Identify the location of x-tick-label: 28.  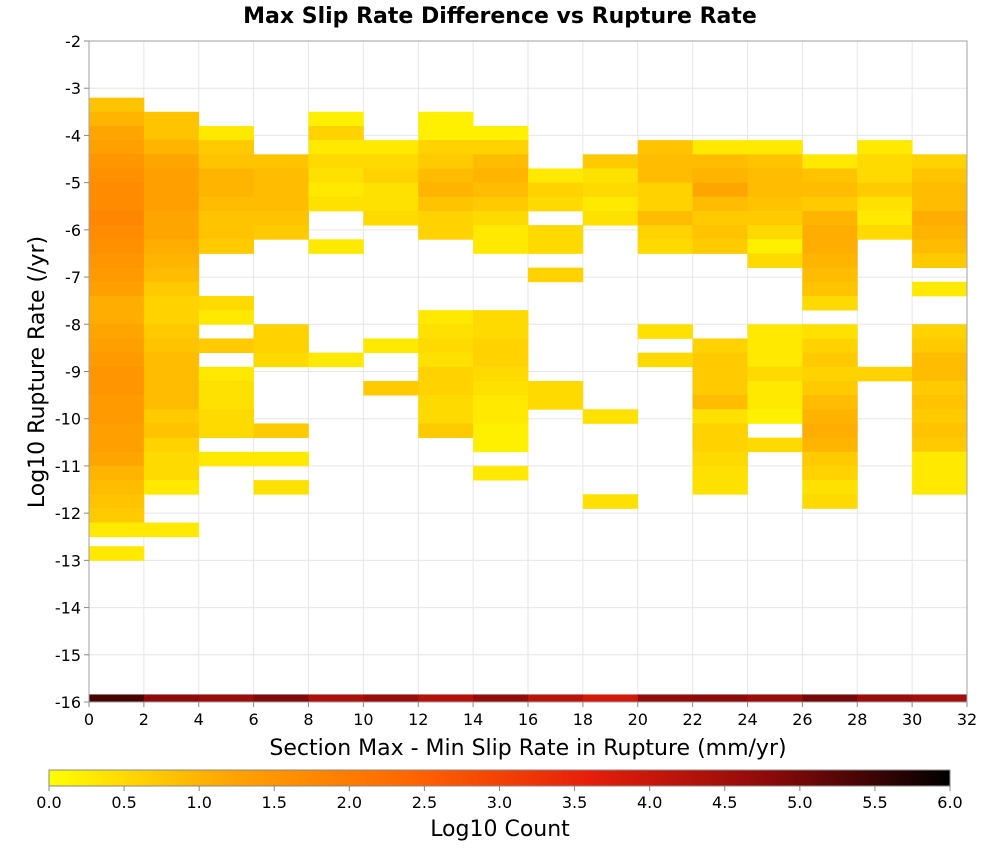
(857, 719).